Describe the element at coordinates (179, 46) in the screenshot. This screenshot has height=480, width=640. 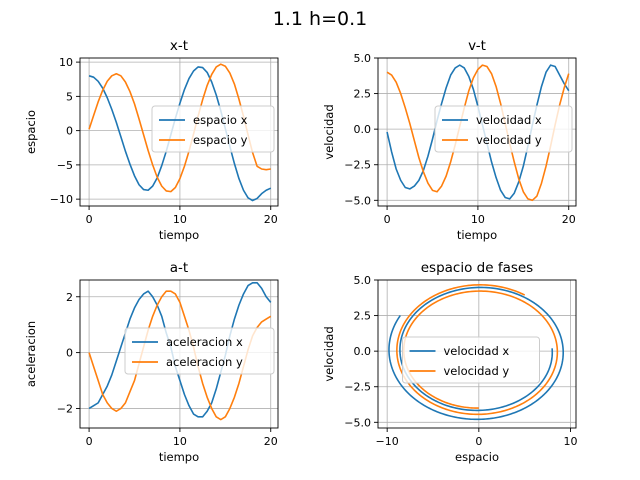
I see `chart-title: x-t` at that location.